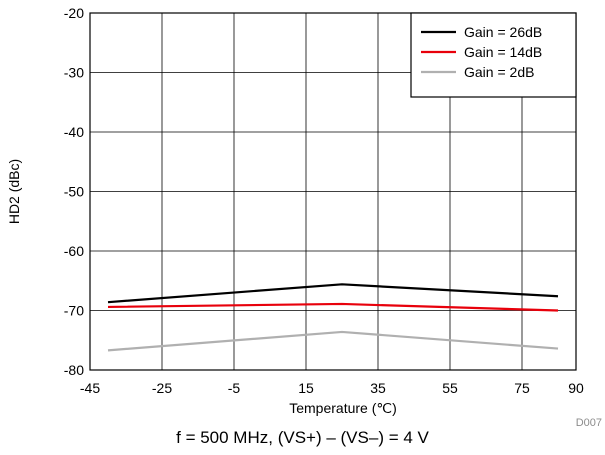  What do you see at coordinates (378, 388) in the screenshot?
I see `x-tick-label: 35` at bounding box center [378, 388].